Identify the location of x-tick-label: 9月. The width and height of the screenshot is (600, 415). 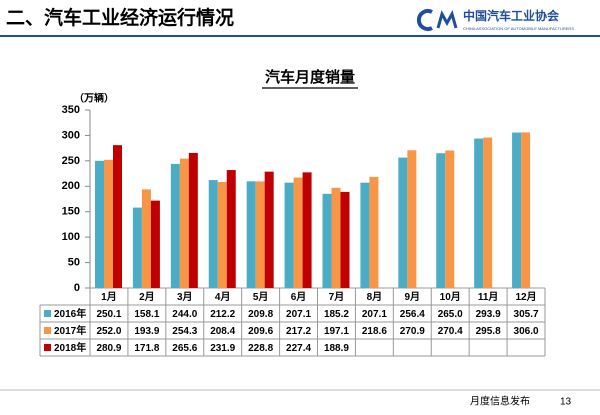
(413, 297).